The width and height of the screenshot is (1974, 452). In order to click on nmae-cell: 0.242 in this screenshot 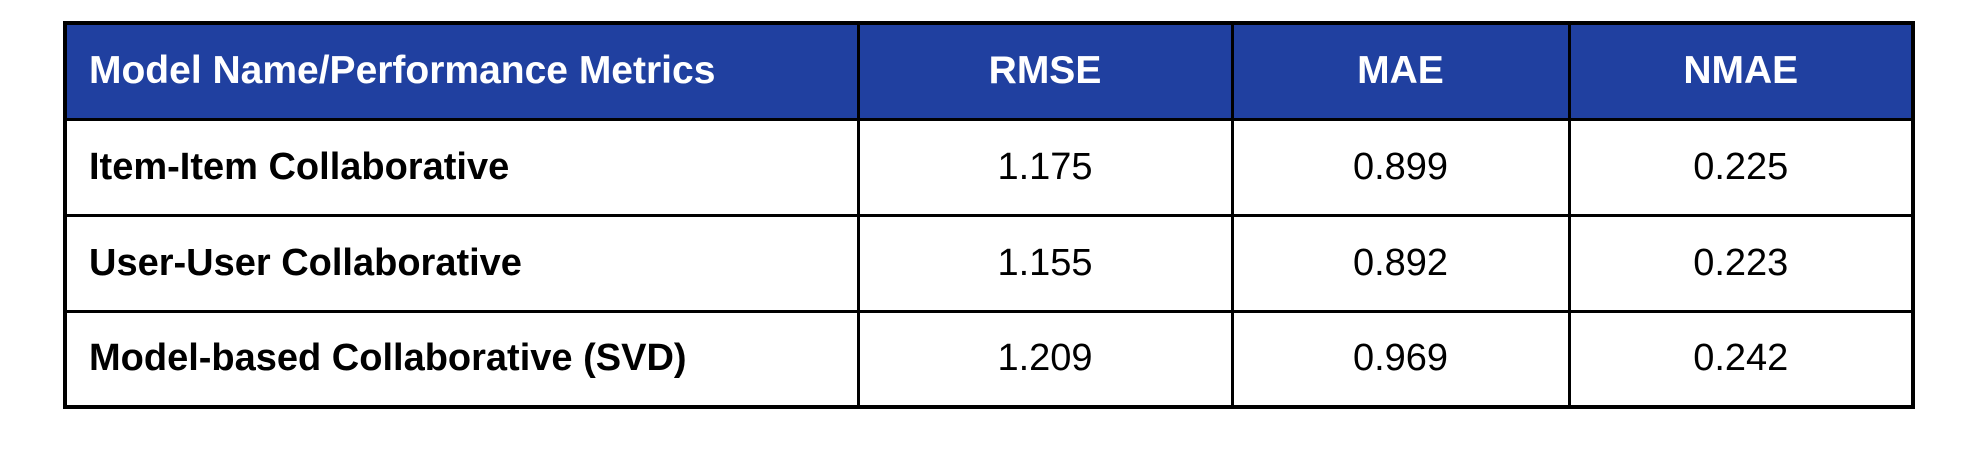, I will do `click(1741, 359)`.